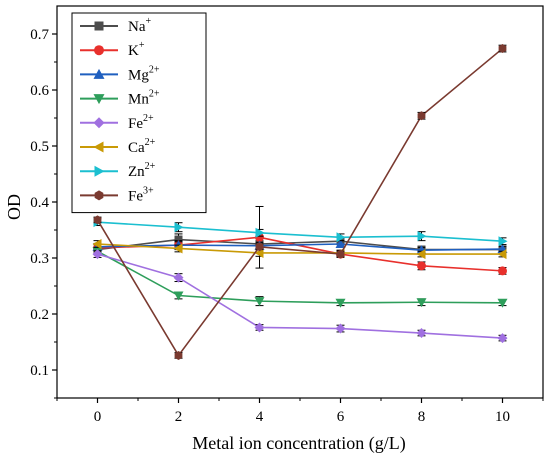 The image size is (550, 461). What do you see at coordinates (144, 73) in the screenshot?
I see `legend-label: Mg2+` at bounding box center [144, 73].